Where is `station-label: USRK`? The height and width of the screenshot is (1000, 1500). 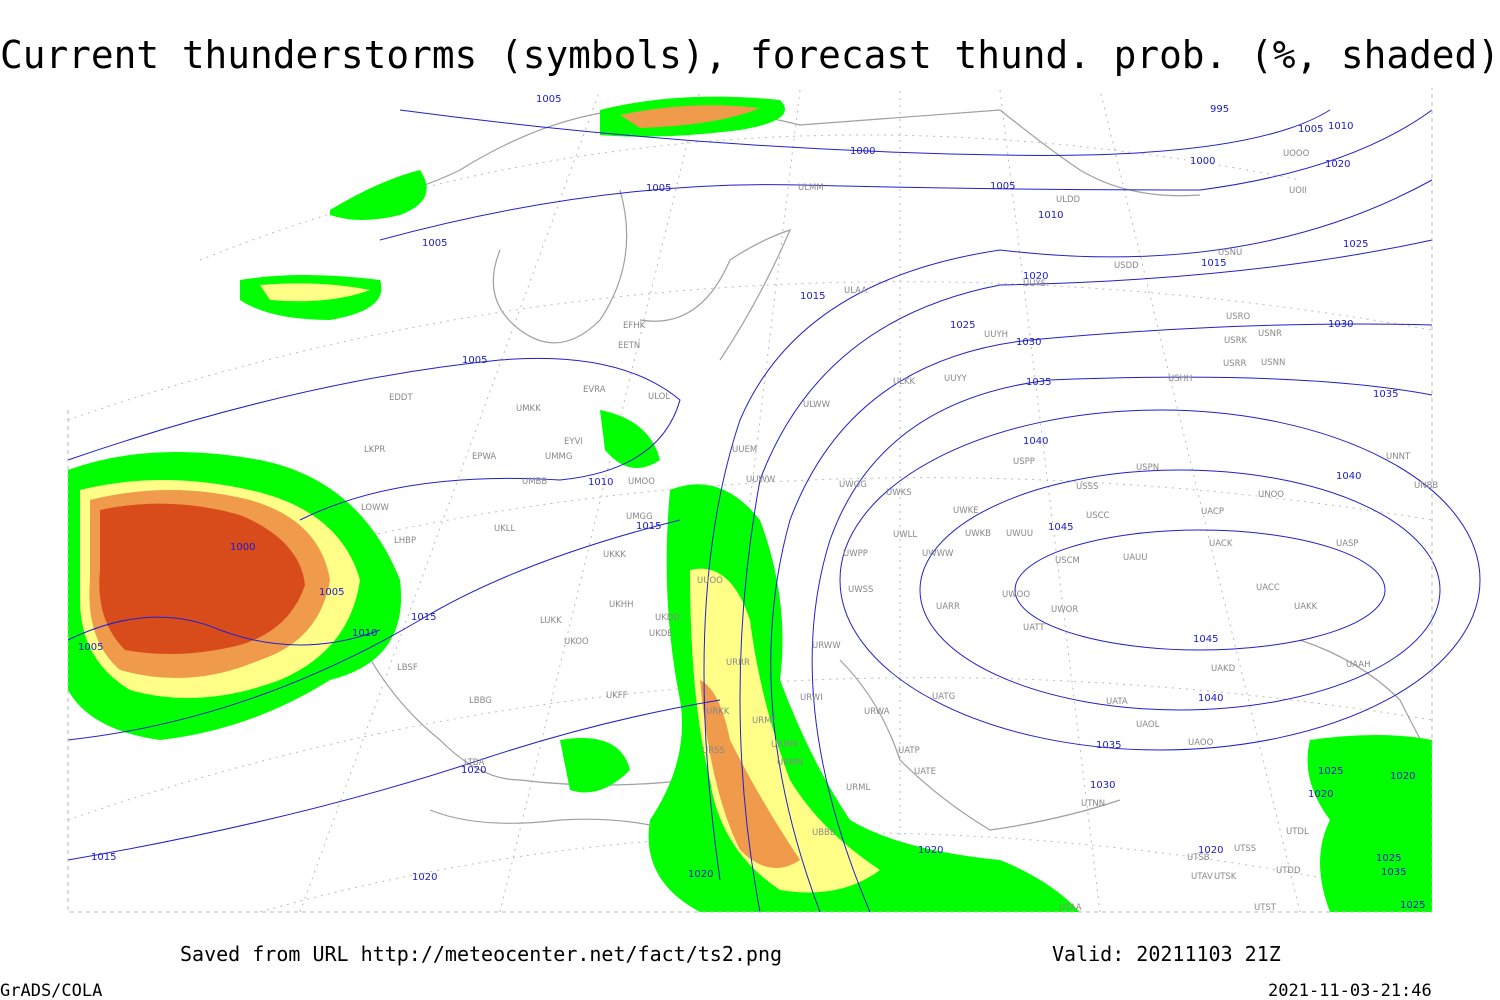
station-label: USRK is located at coordinates (1236, 341).